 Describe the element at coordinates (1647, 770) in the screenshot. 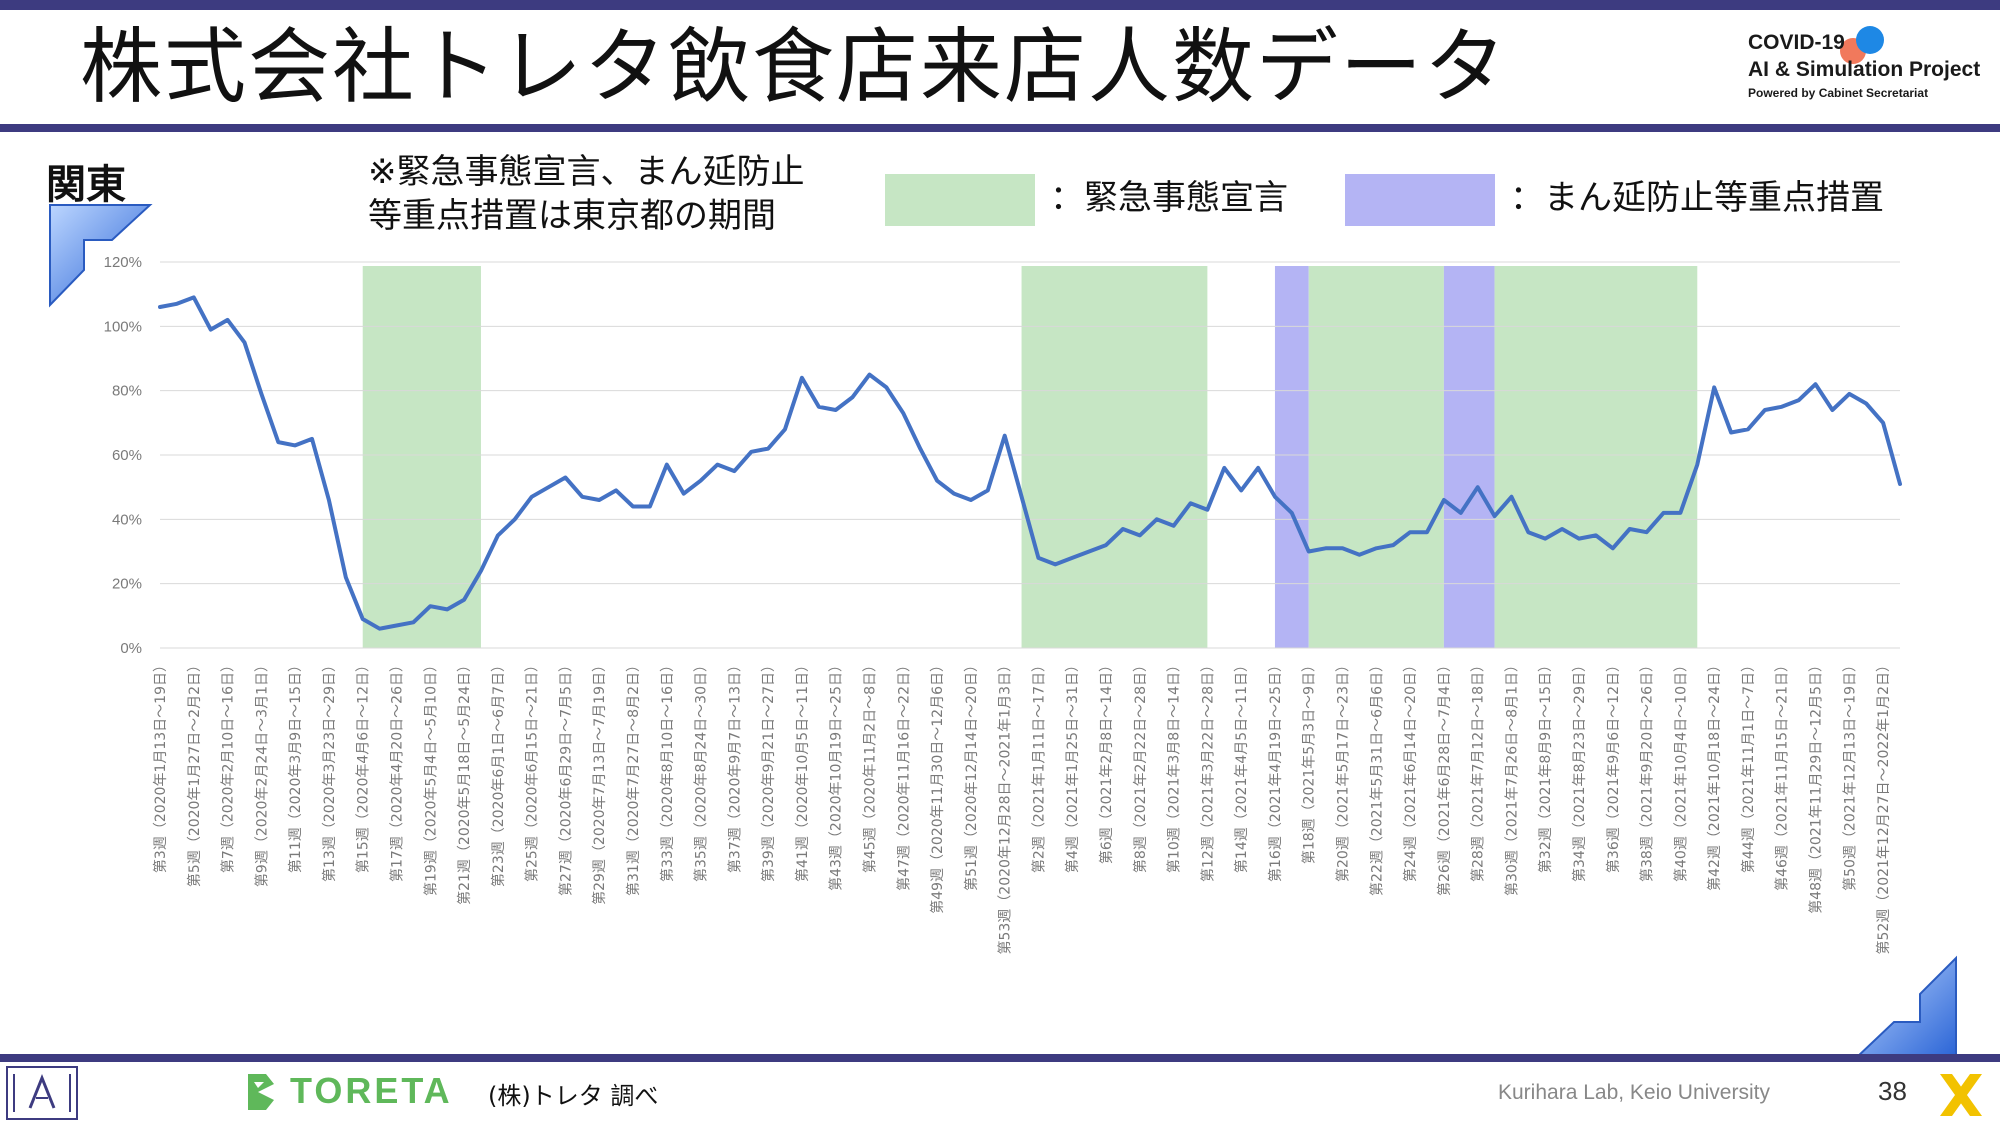

I see `x-tick-label: 第38週（2021年9月20日～26日）` at that location.